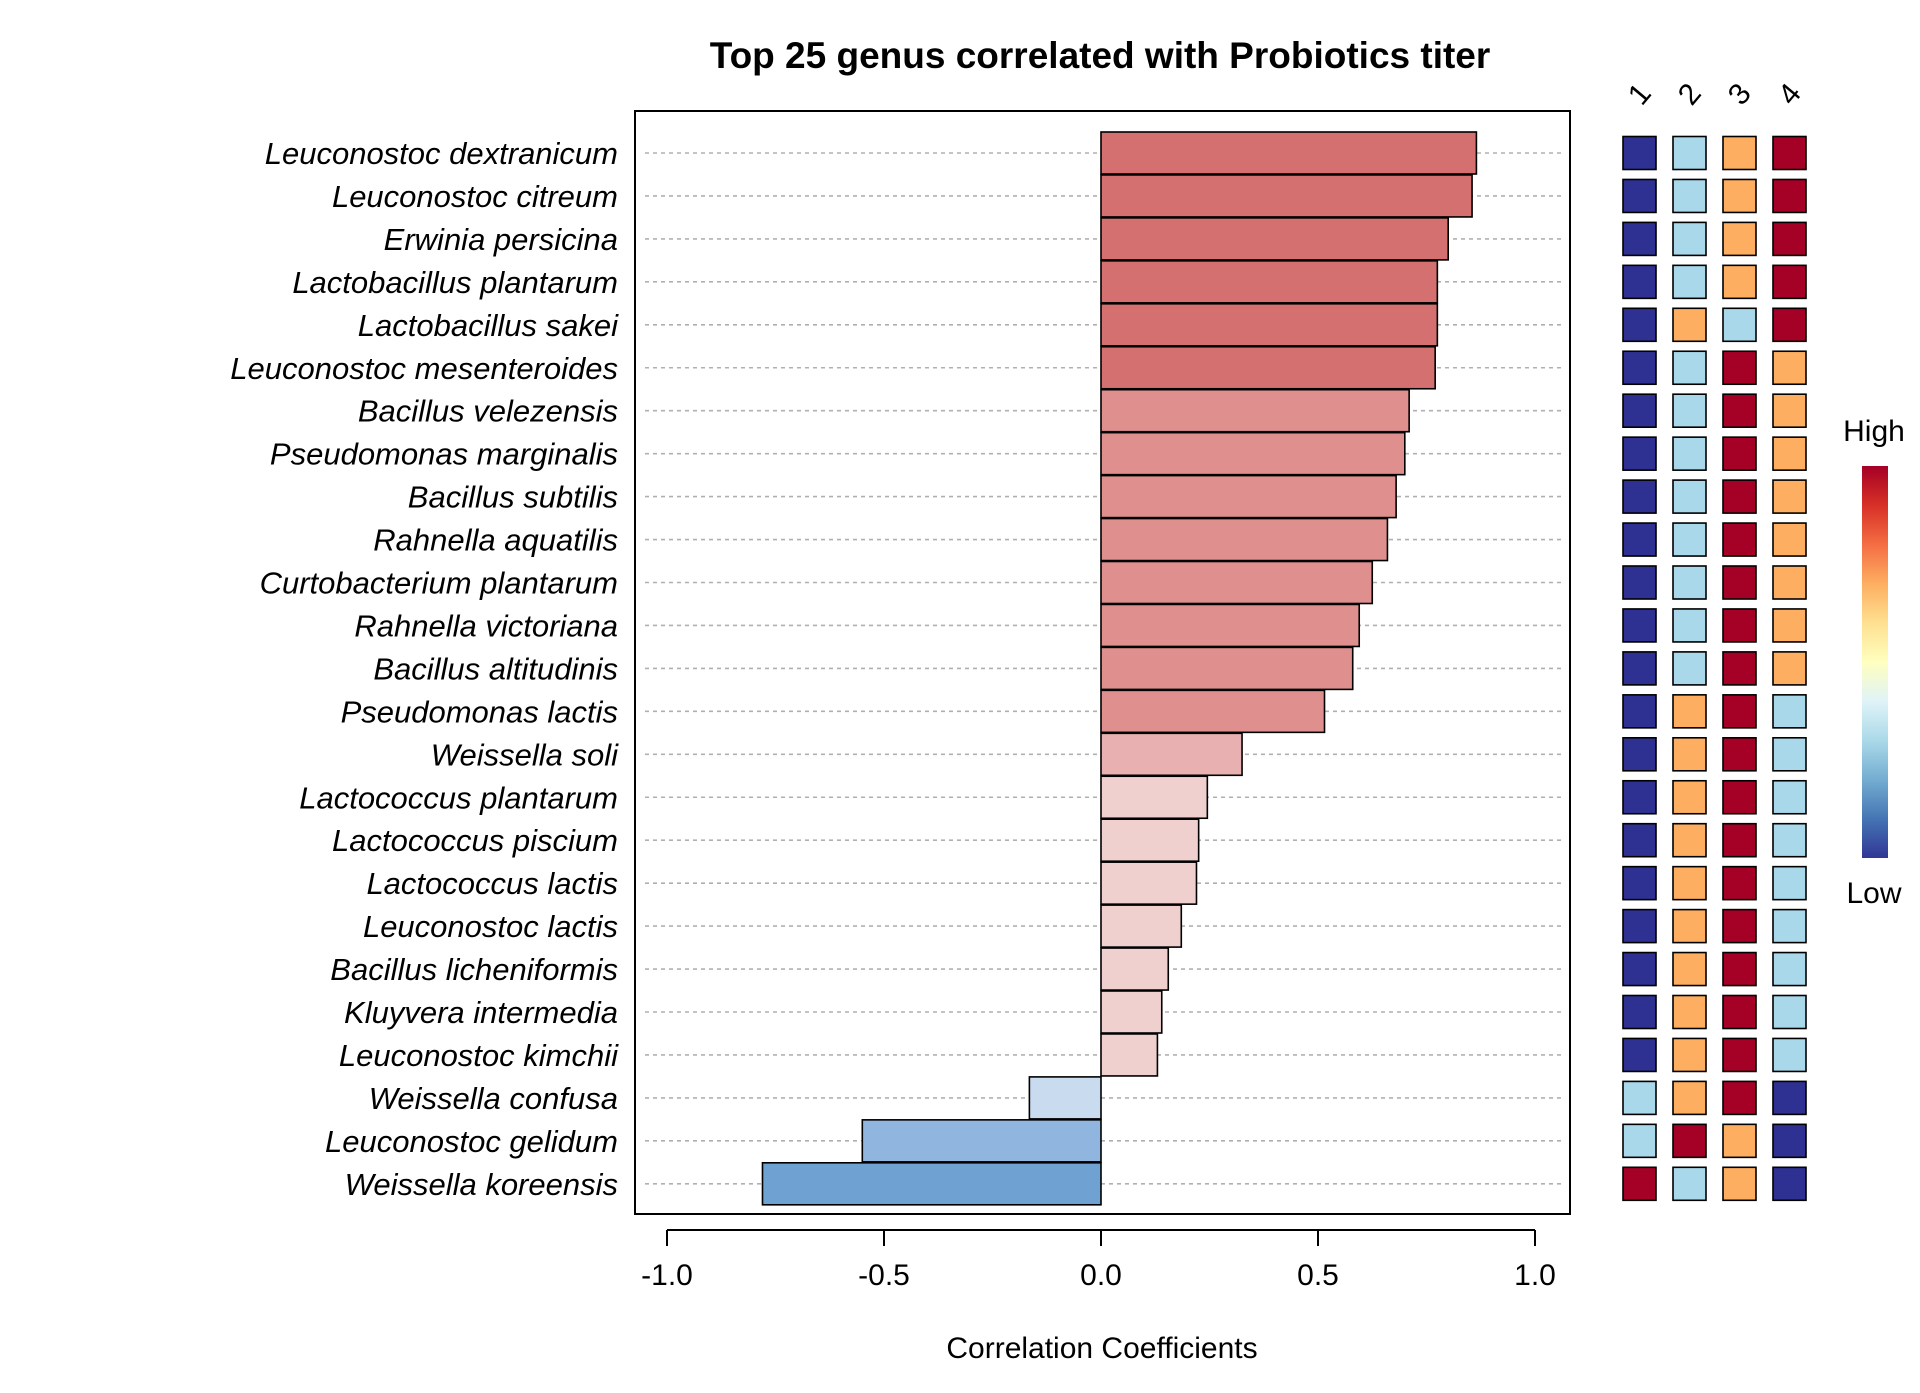 This screenshot has width=1920, height=1393. I want to click on category-label: Lactococcus plantarum, so click(458, 797).